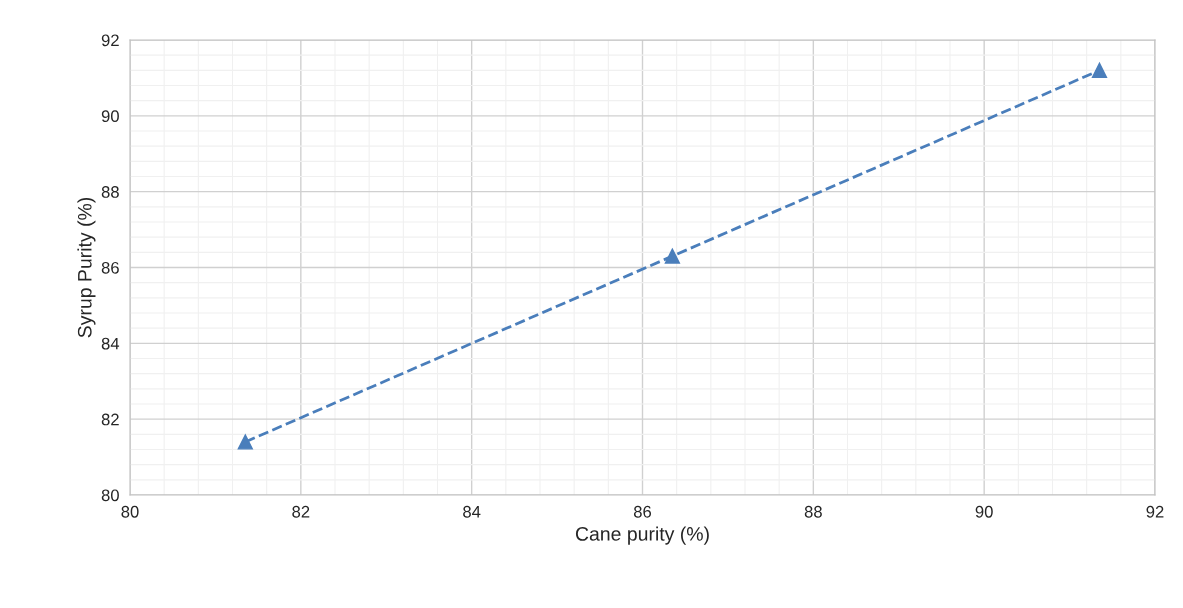 The width and height of the screenshot is (1183, 608). What do you see at coordinates (86, 267) in the screenshot?
I see `y-axis-title: Syrup Purity (%)` at bounding box center [86, 267].